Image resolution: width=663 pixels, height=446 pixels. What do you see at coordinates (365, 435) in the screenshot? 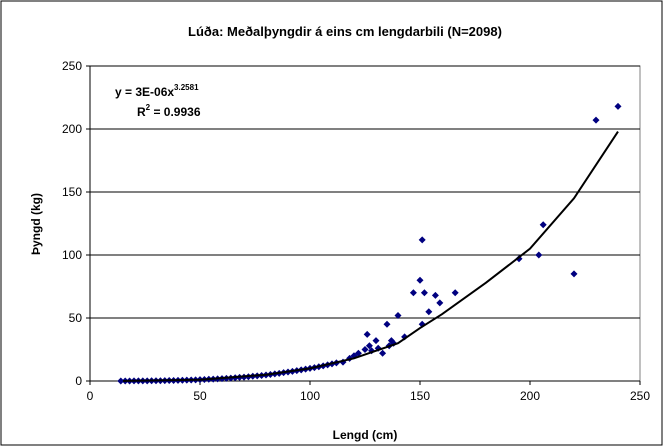
I see `x-axis-label: Lengd (cm)` at bounding box center [365, 435].